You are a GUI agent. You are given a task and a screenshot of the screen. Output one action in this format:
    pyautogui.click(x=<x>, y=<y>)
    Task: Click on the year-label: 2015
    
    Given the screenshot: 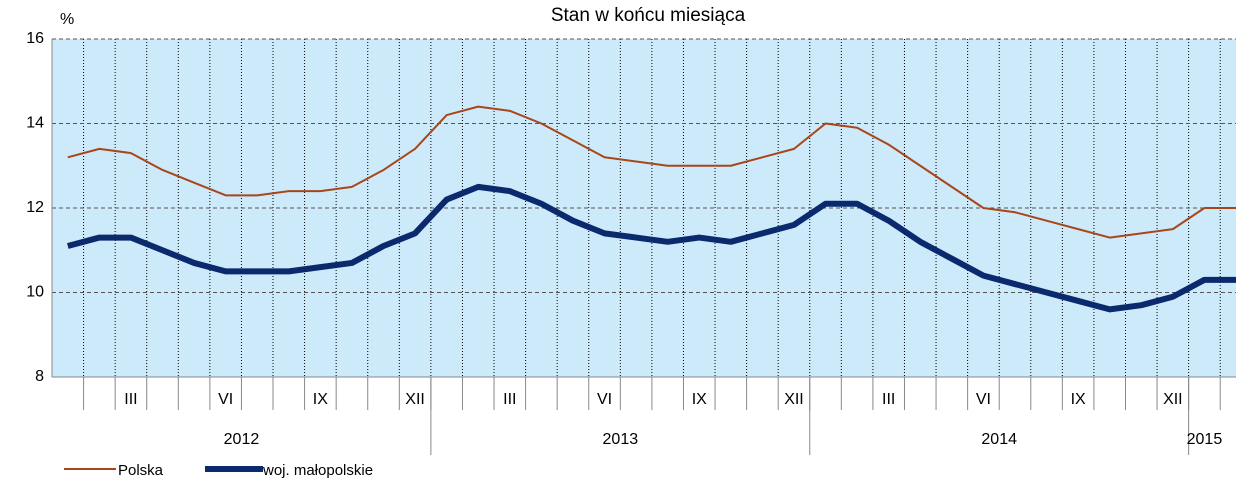 What is the action you would take?
    pyautogui.click(x=1205, y=439)
    